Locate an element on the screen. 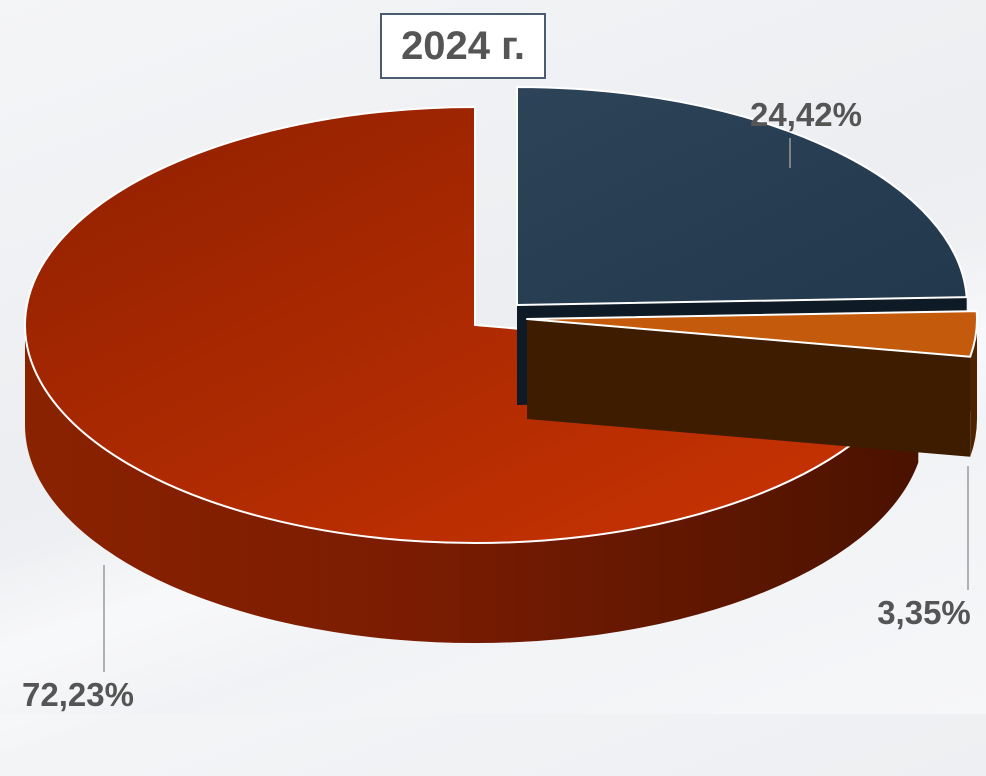  chart-title: 2024 г. is located at coordinates (463, 46).